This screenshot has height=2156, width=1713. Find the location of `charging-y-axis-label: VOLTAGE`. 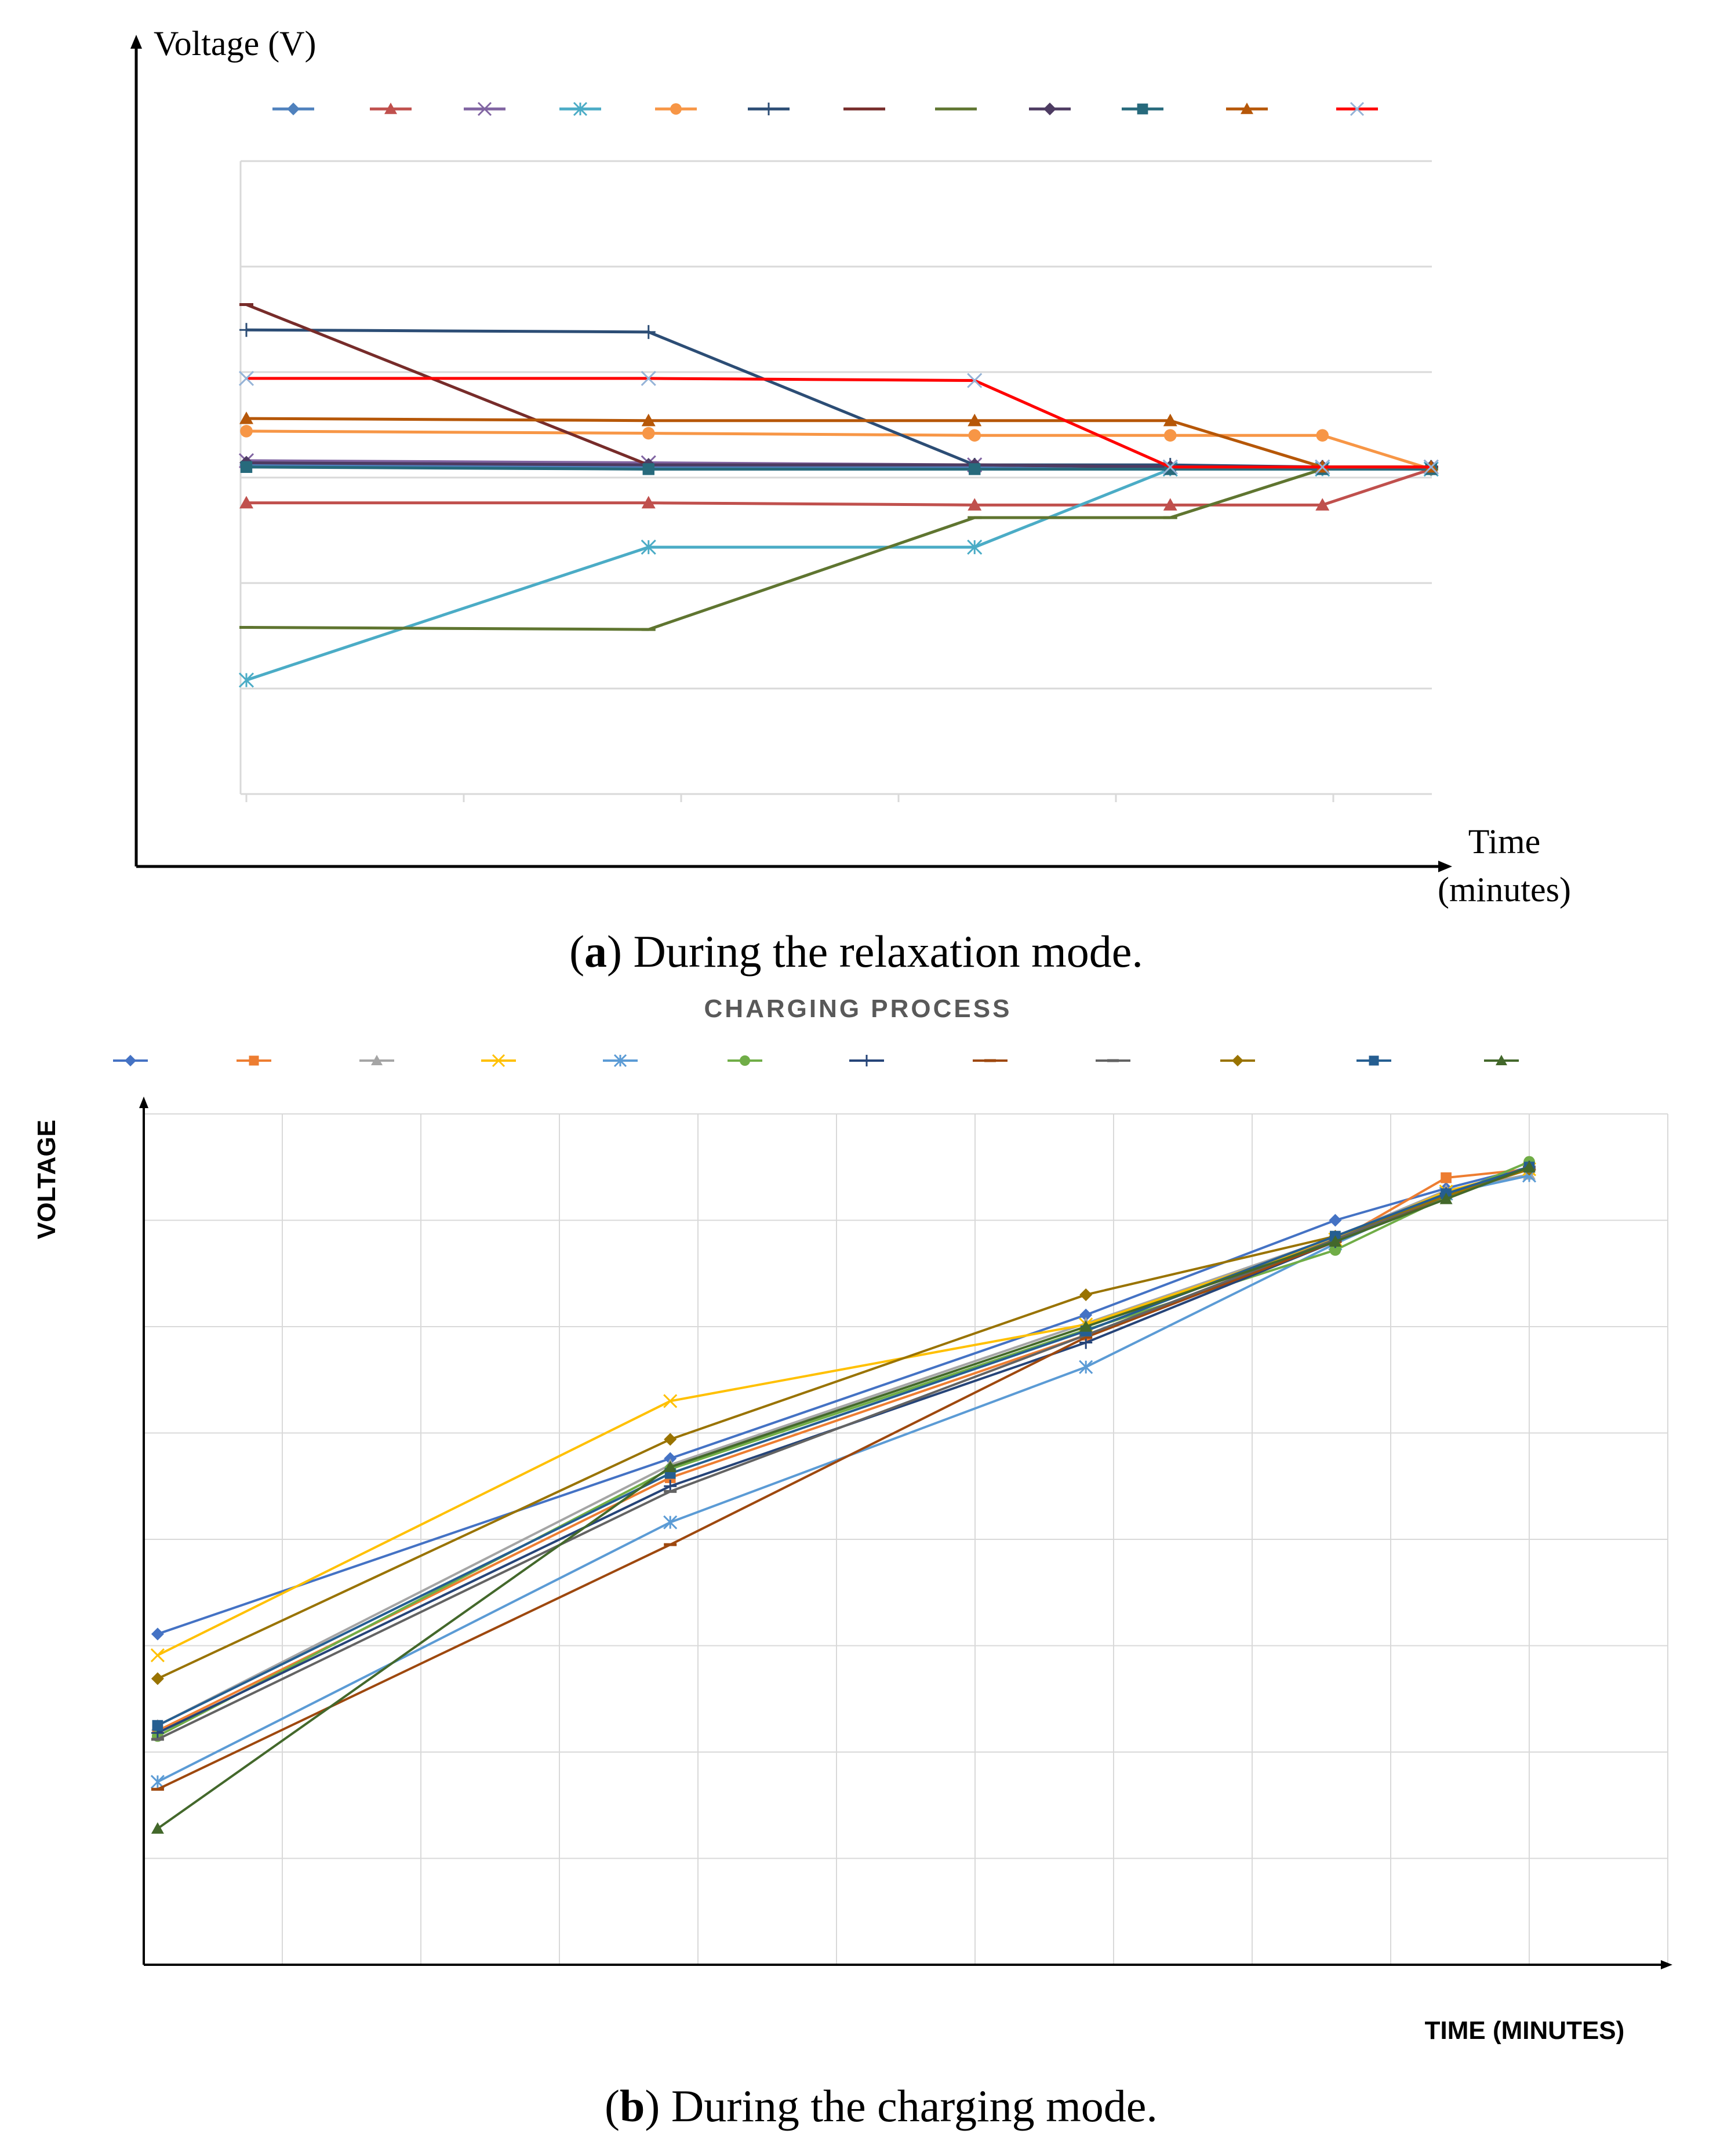

charging-y-axis-label: VOLTAGE is located at coordinates (47, 1179).